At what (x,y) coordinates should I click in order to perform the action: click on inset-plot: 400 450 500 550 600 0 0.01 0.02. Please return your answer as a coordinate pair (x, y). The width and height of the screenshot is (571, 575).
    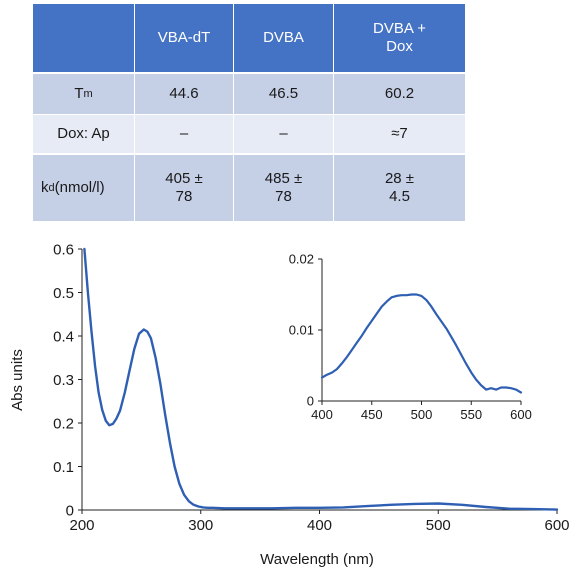
    Looking at the image, I should click on (410, 337).